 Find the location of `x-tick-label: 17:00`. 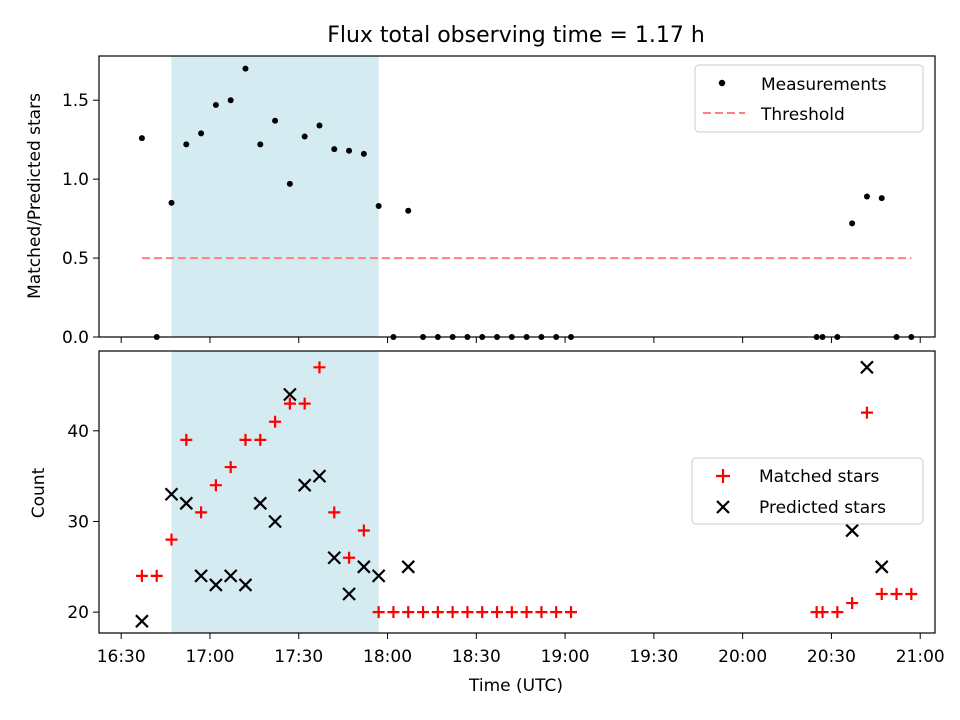

x-tick-label: 17:00 is located at coordinates (209, 657).